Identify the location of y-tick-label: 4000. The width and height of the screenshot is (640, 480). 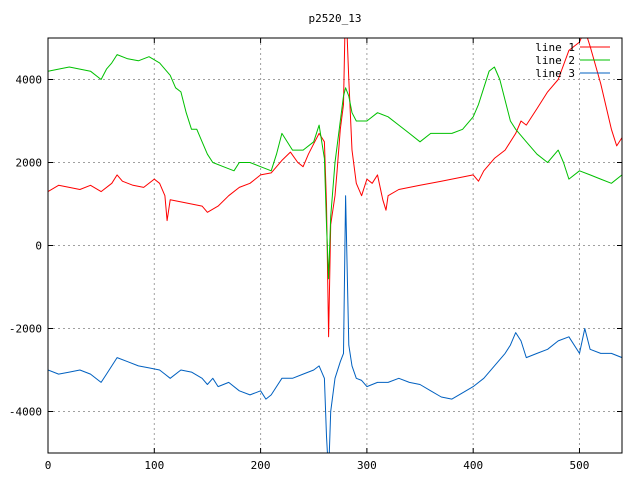
(29, 80).